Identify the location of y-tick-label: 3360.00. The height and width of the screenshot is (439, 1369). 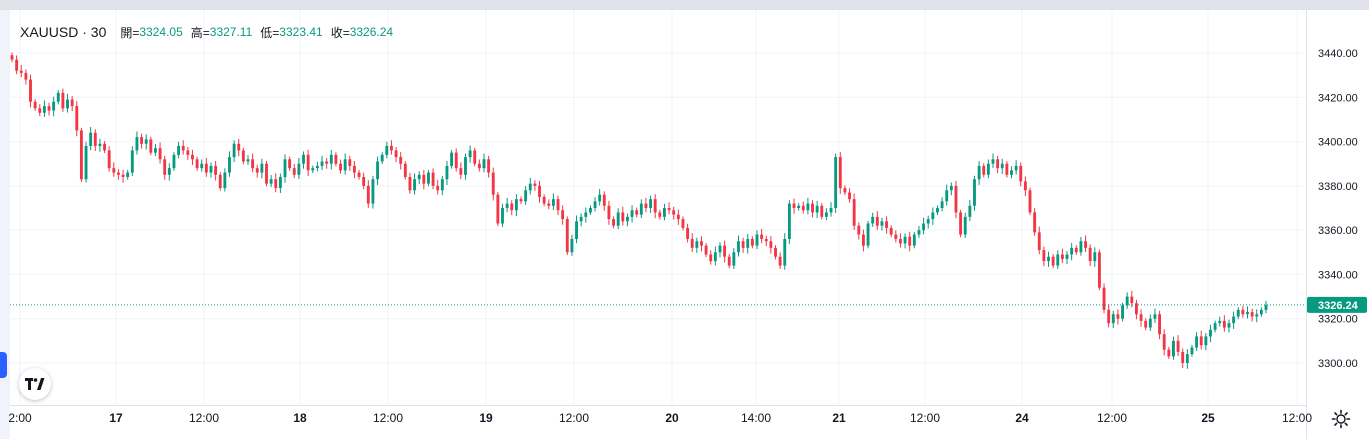
(1338, 231).